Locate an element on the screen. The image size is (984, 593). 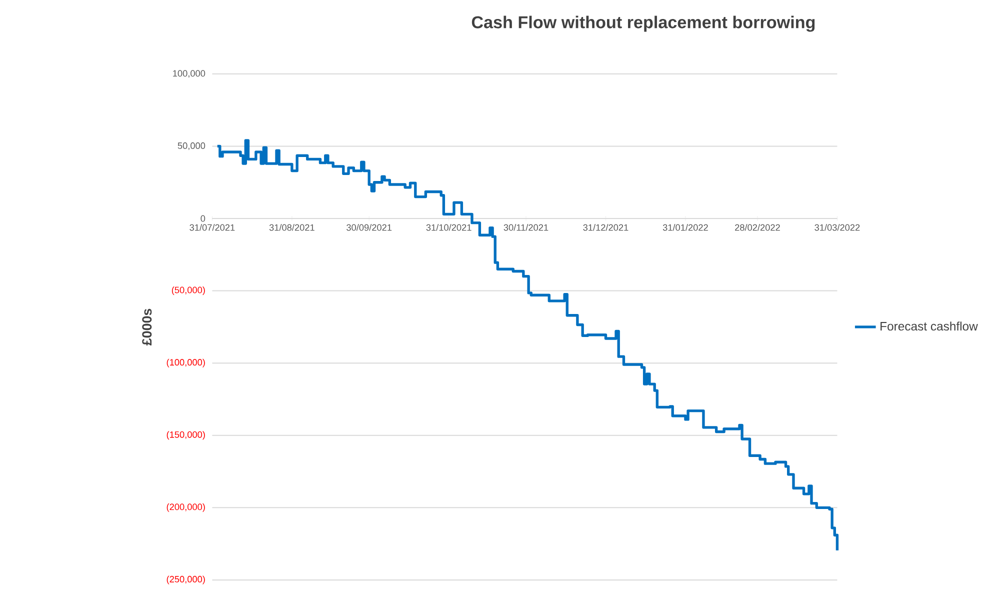
x-tick-label: 30/11/2021 is located at coordinates (526, 227).